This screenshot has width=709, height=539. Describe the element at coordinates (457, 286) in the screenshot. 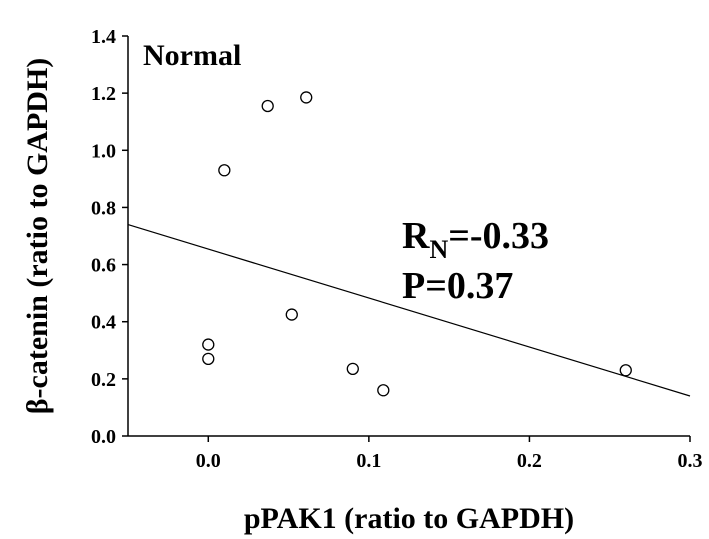

I see `p-value-label: P=0.37` at that location.